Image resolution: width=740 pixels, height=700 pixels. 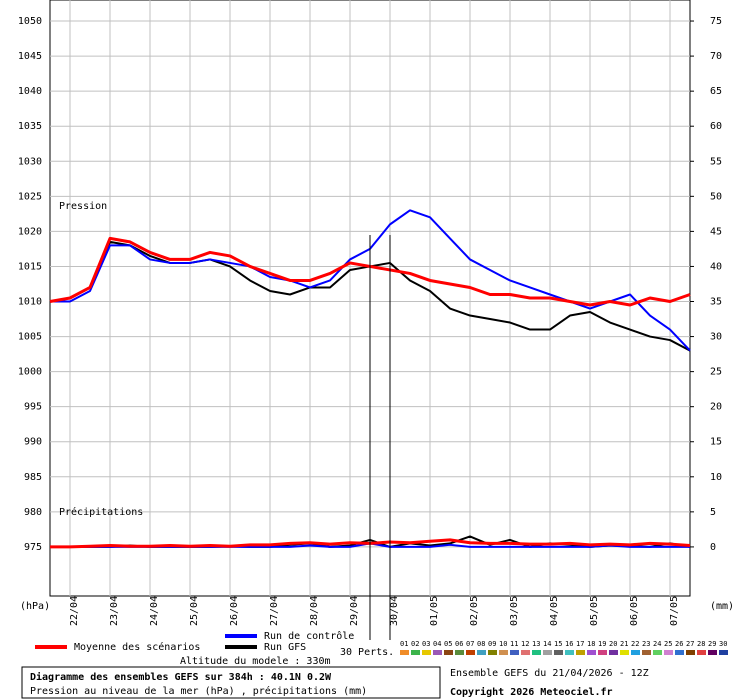 What do you see at coordinates (448, 644) in the screenshot?
I see `member-label: 05` at bounding box center [448, 644].